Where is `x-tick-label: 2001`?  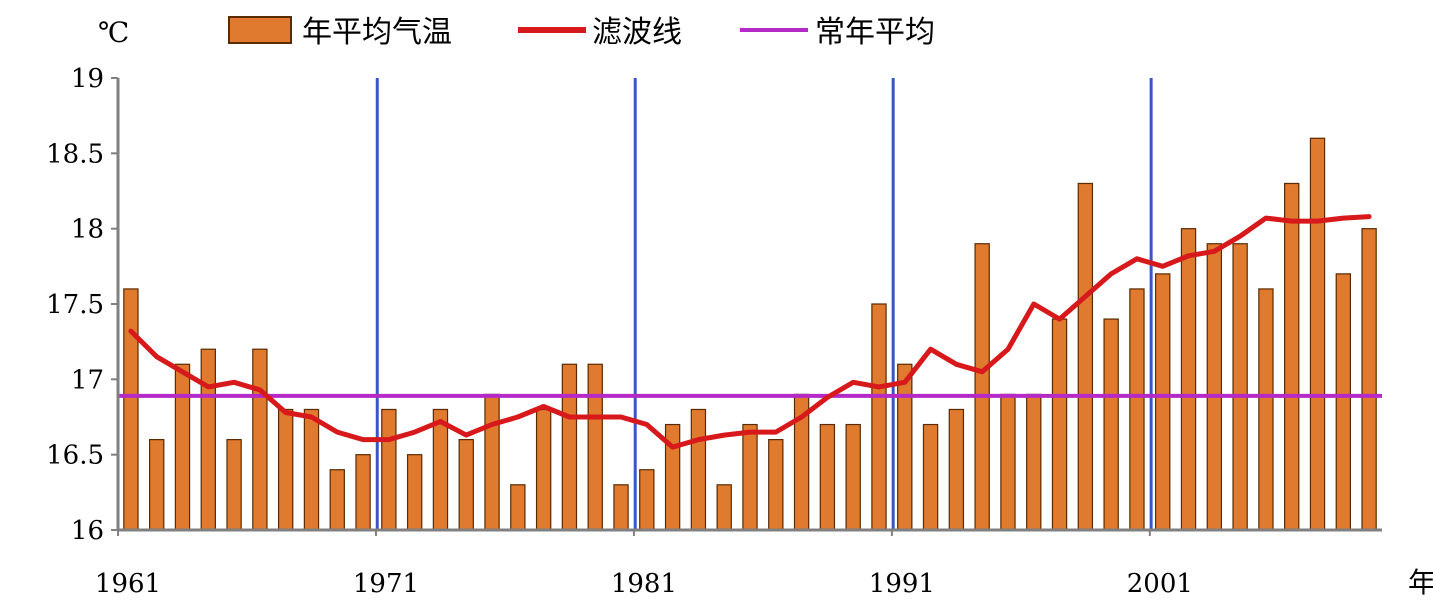 x-tick-label: 2001 is located at coordinates (1160, 584).